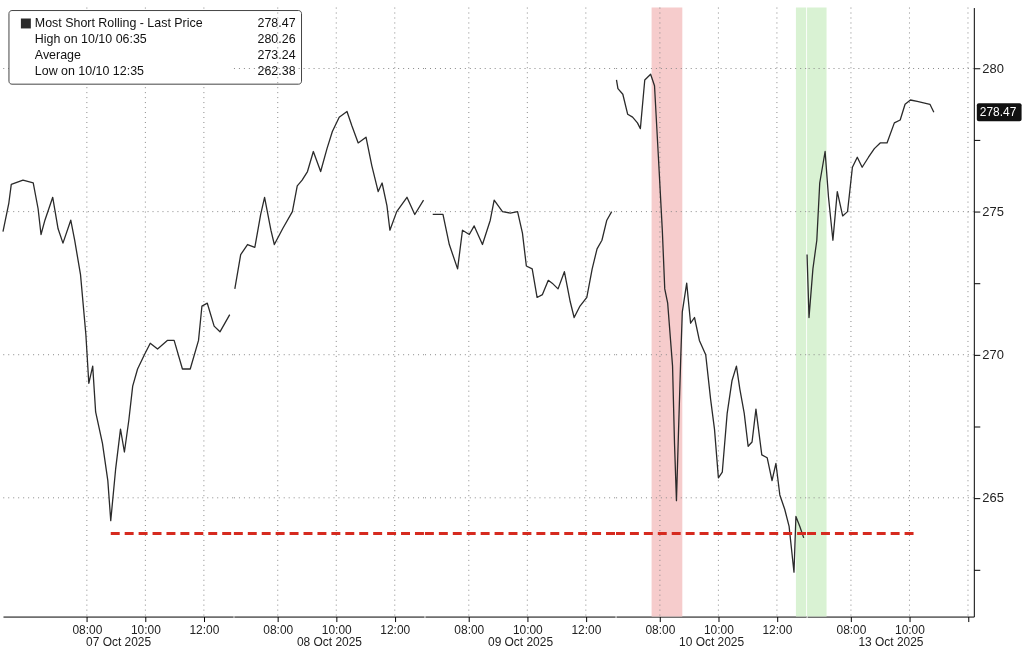  I want to click on text: 278.47, so click(998, 112).